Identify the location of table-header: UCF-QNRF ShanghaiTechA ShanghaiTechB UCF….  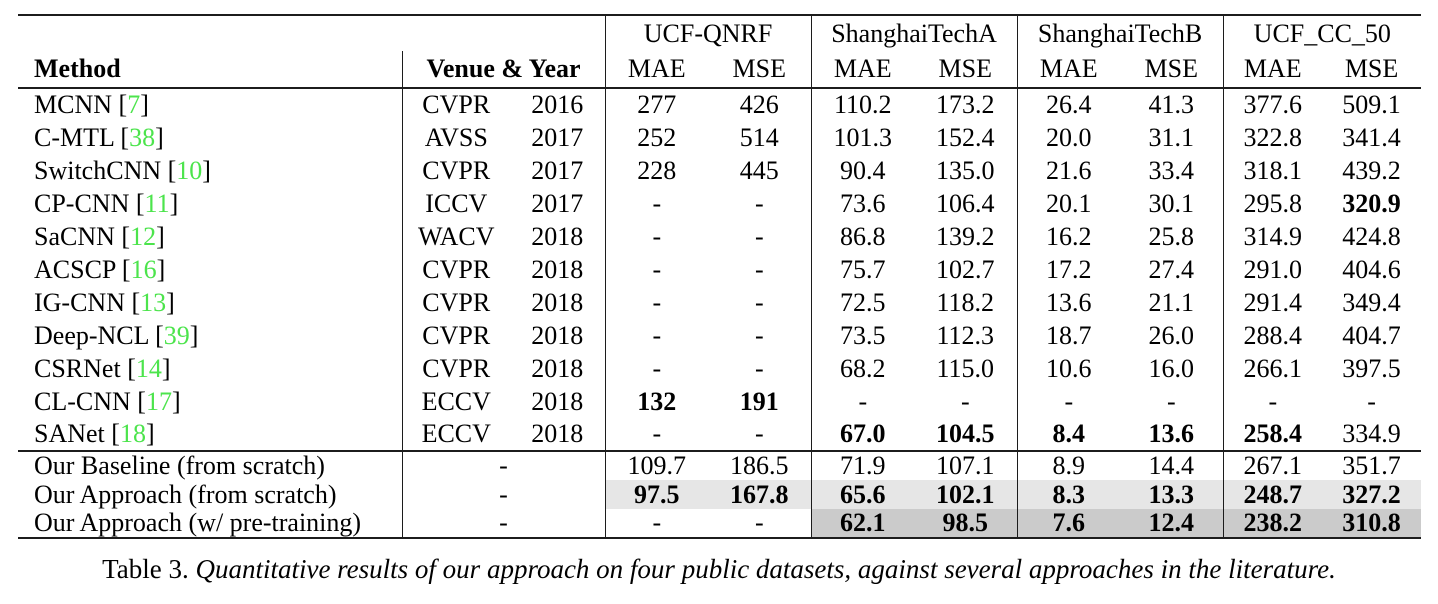
(720, 51).